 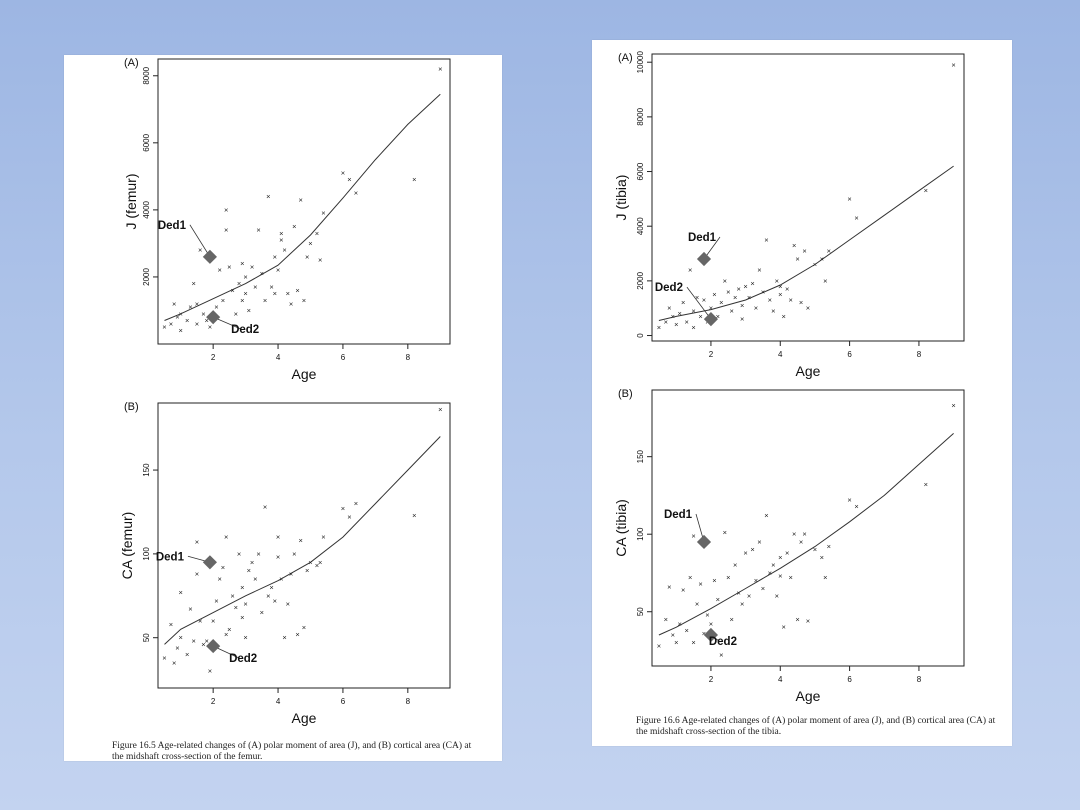 What do you see at coordinates (640, 534) in the screenshot?
I see `y-tick-label: 100` at bounding box center [640, 534].